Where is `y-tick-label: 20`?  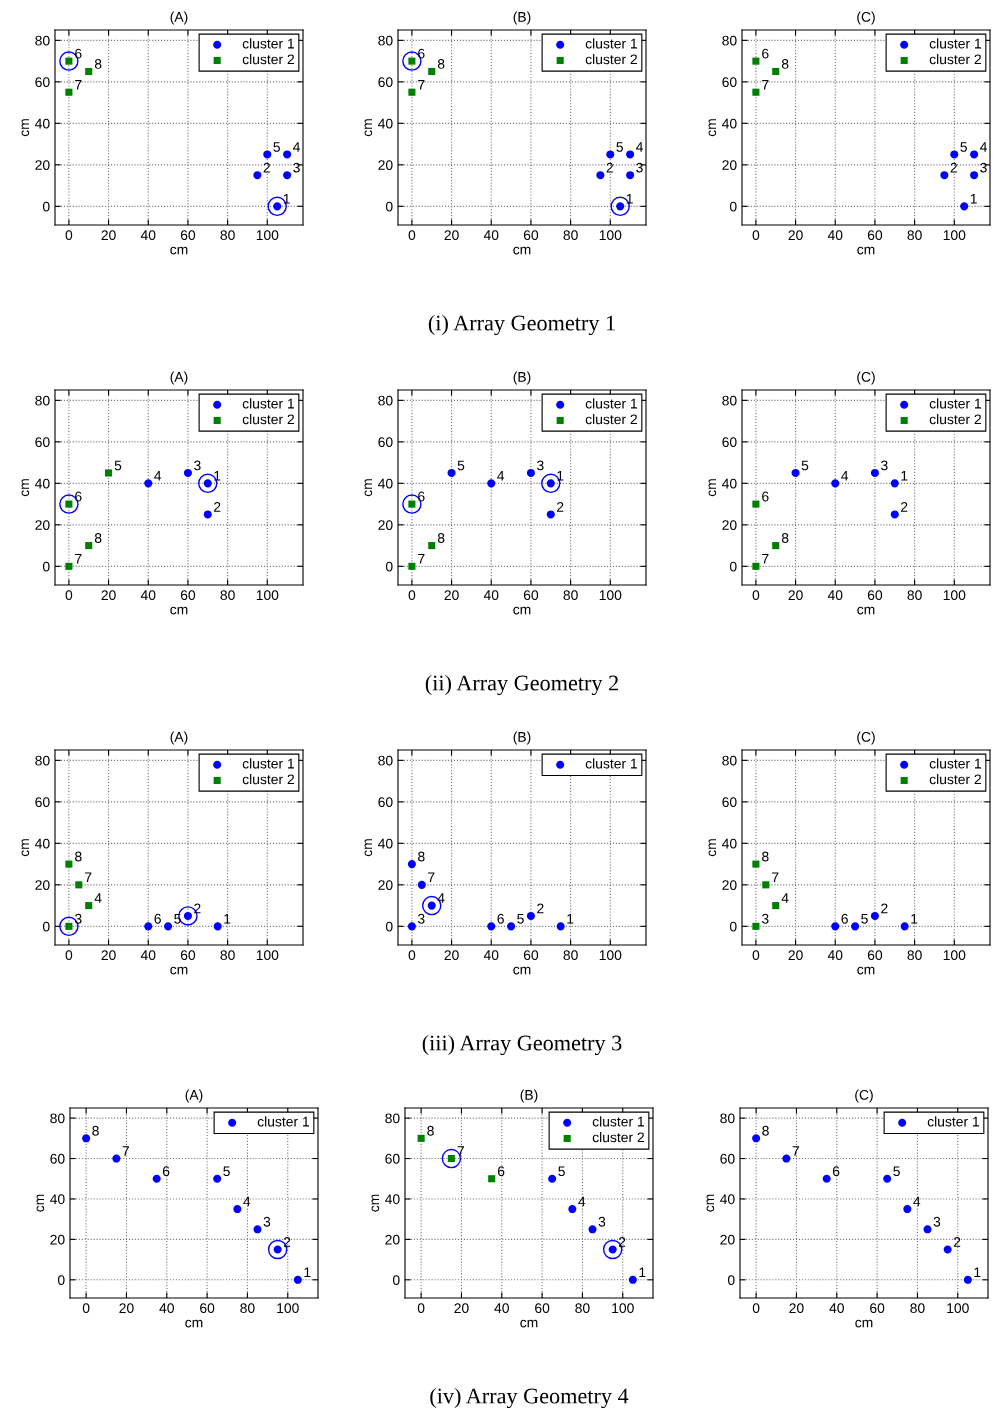
y-tick-label: 20 is located at coordinates (392, 1239).